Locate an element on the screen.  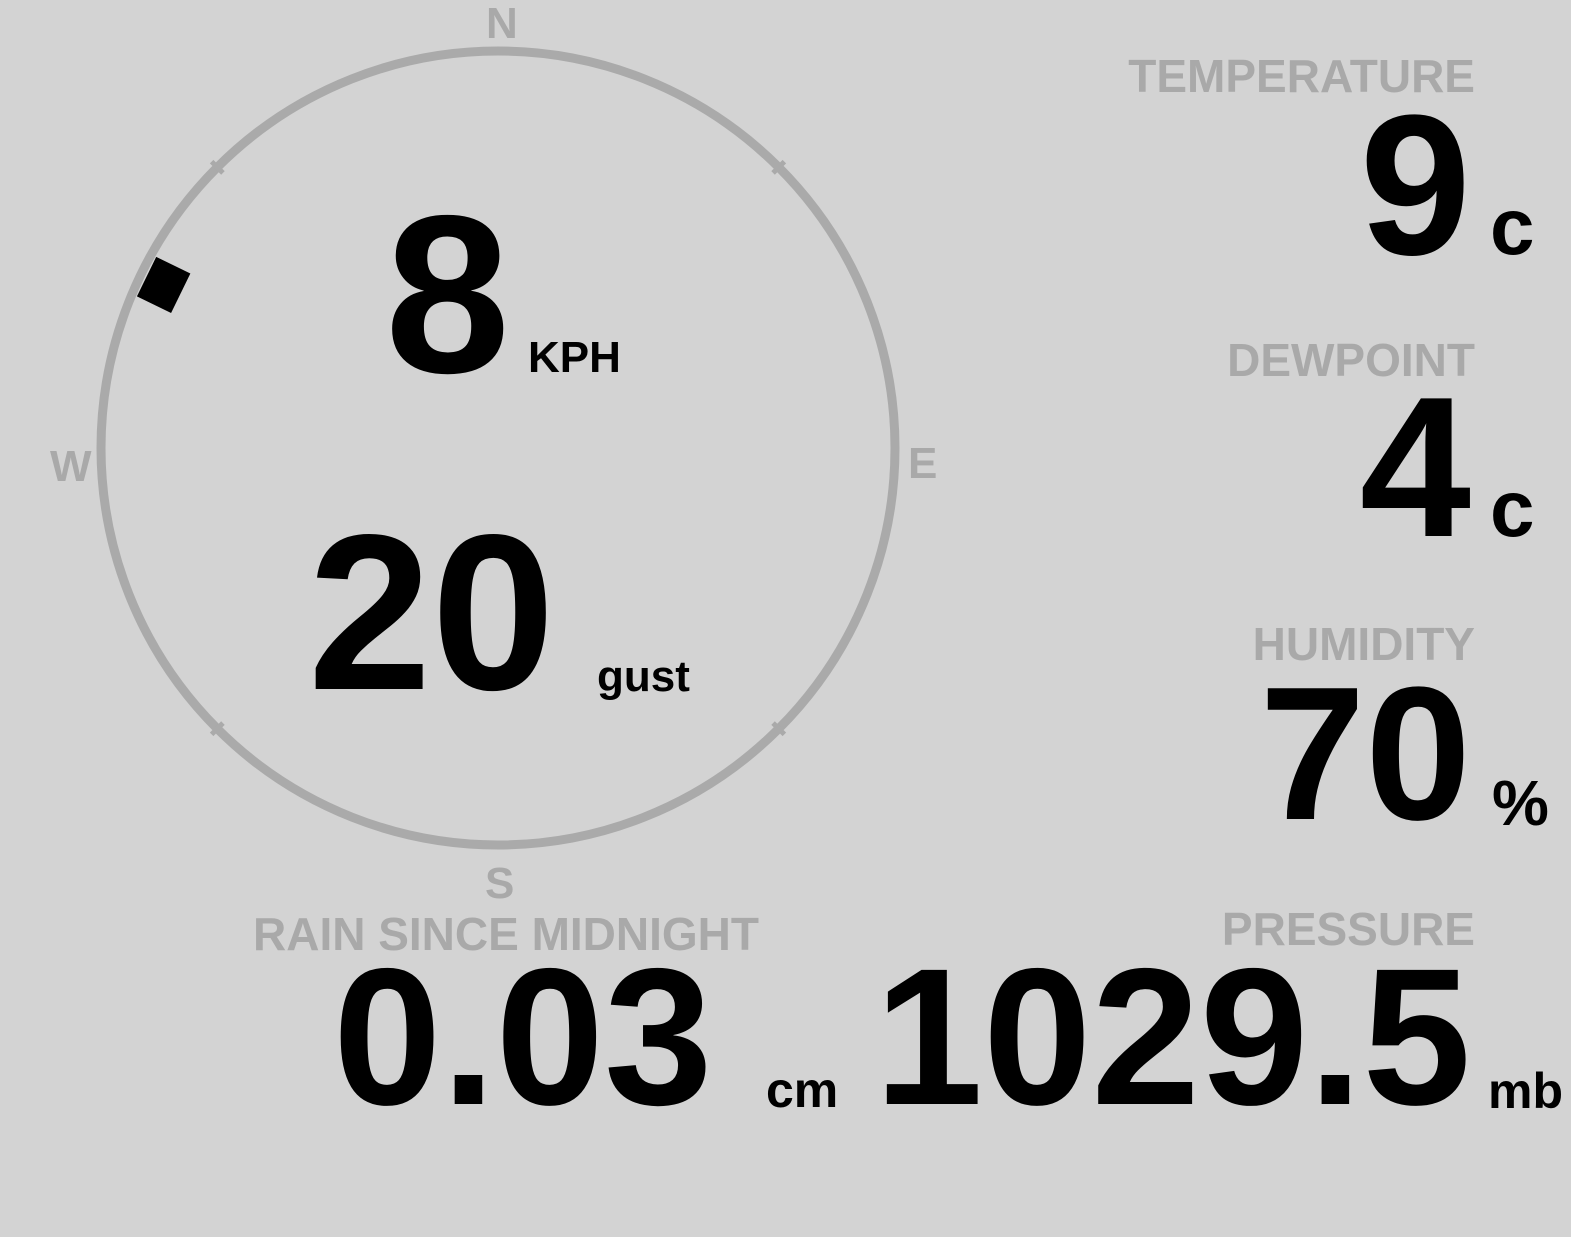
wind-gust-label: gust is located at coordinates (643, 676).